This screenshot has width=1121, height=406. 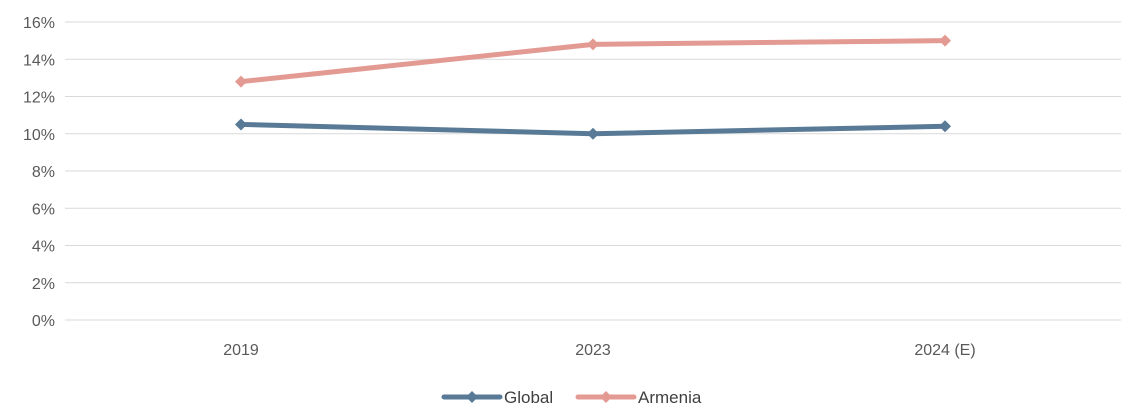 What do you see at coordinates (241, 350) in the screenshot?
I see `x-tick-label: 2019` at bounding box center [241, 350].